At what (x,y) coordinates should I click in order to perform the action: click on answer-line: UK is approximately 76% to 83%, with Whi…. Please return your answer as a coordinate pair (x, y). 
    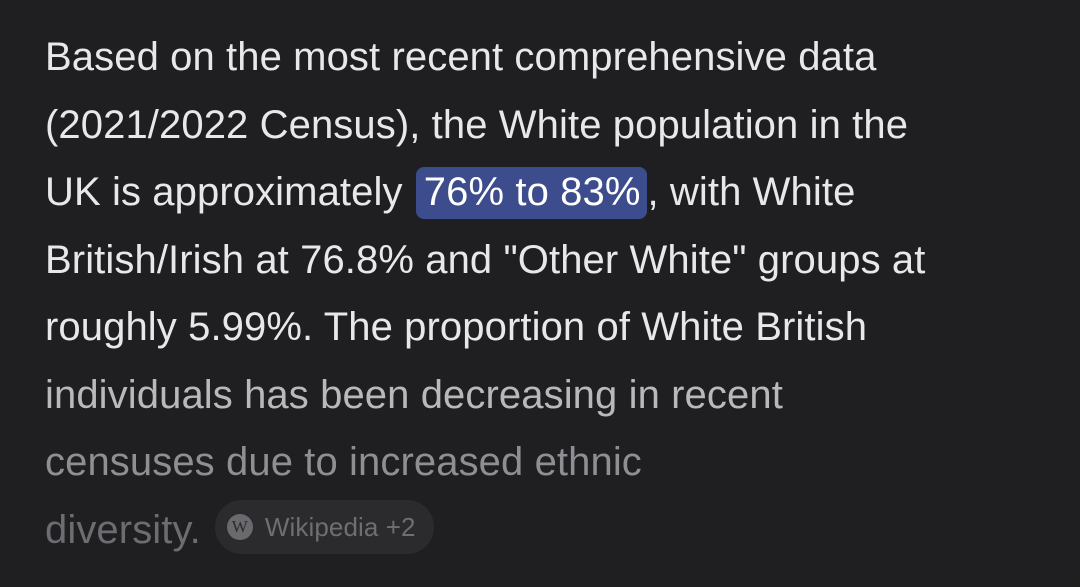
    Looking at the image, I should click on (547, 193).